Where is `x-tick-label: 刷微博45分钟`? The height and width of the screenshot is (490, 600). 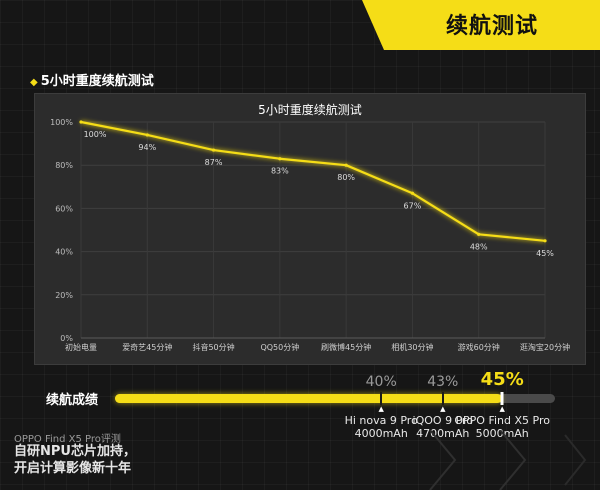 x-tick-label: 刷微博45分钟 is located at coordinates (346, 347).